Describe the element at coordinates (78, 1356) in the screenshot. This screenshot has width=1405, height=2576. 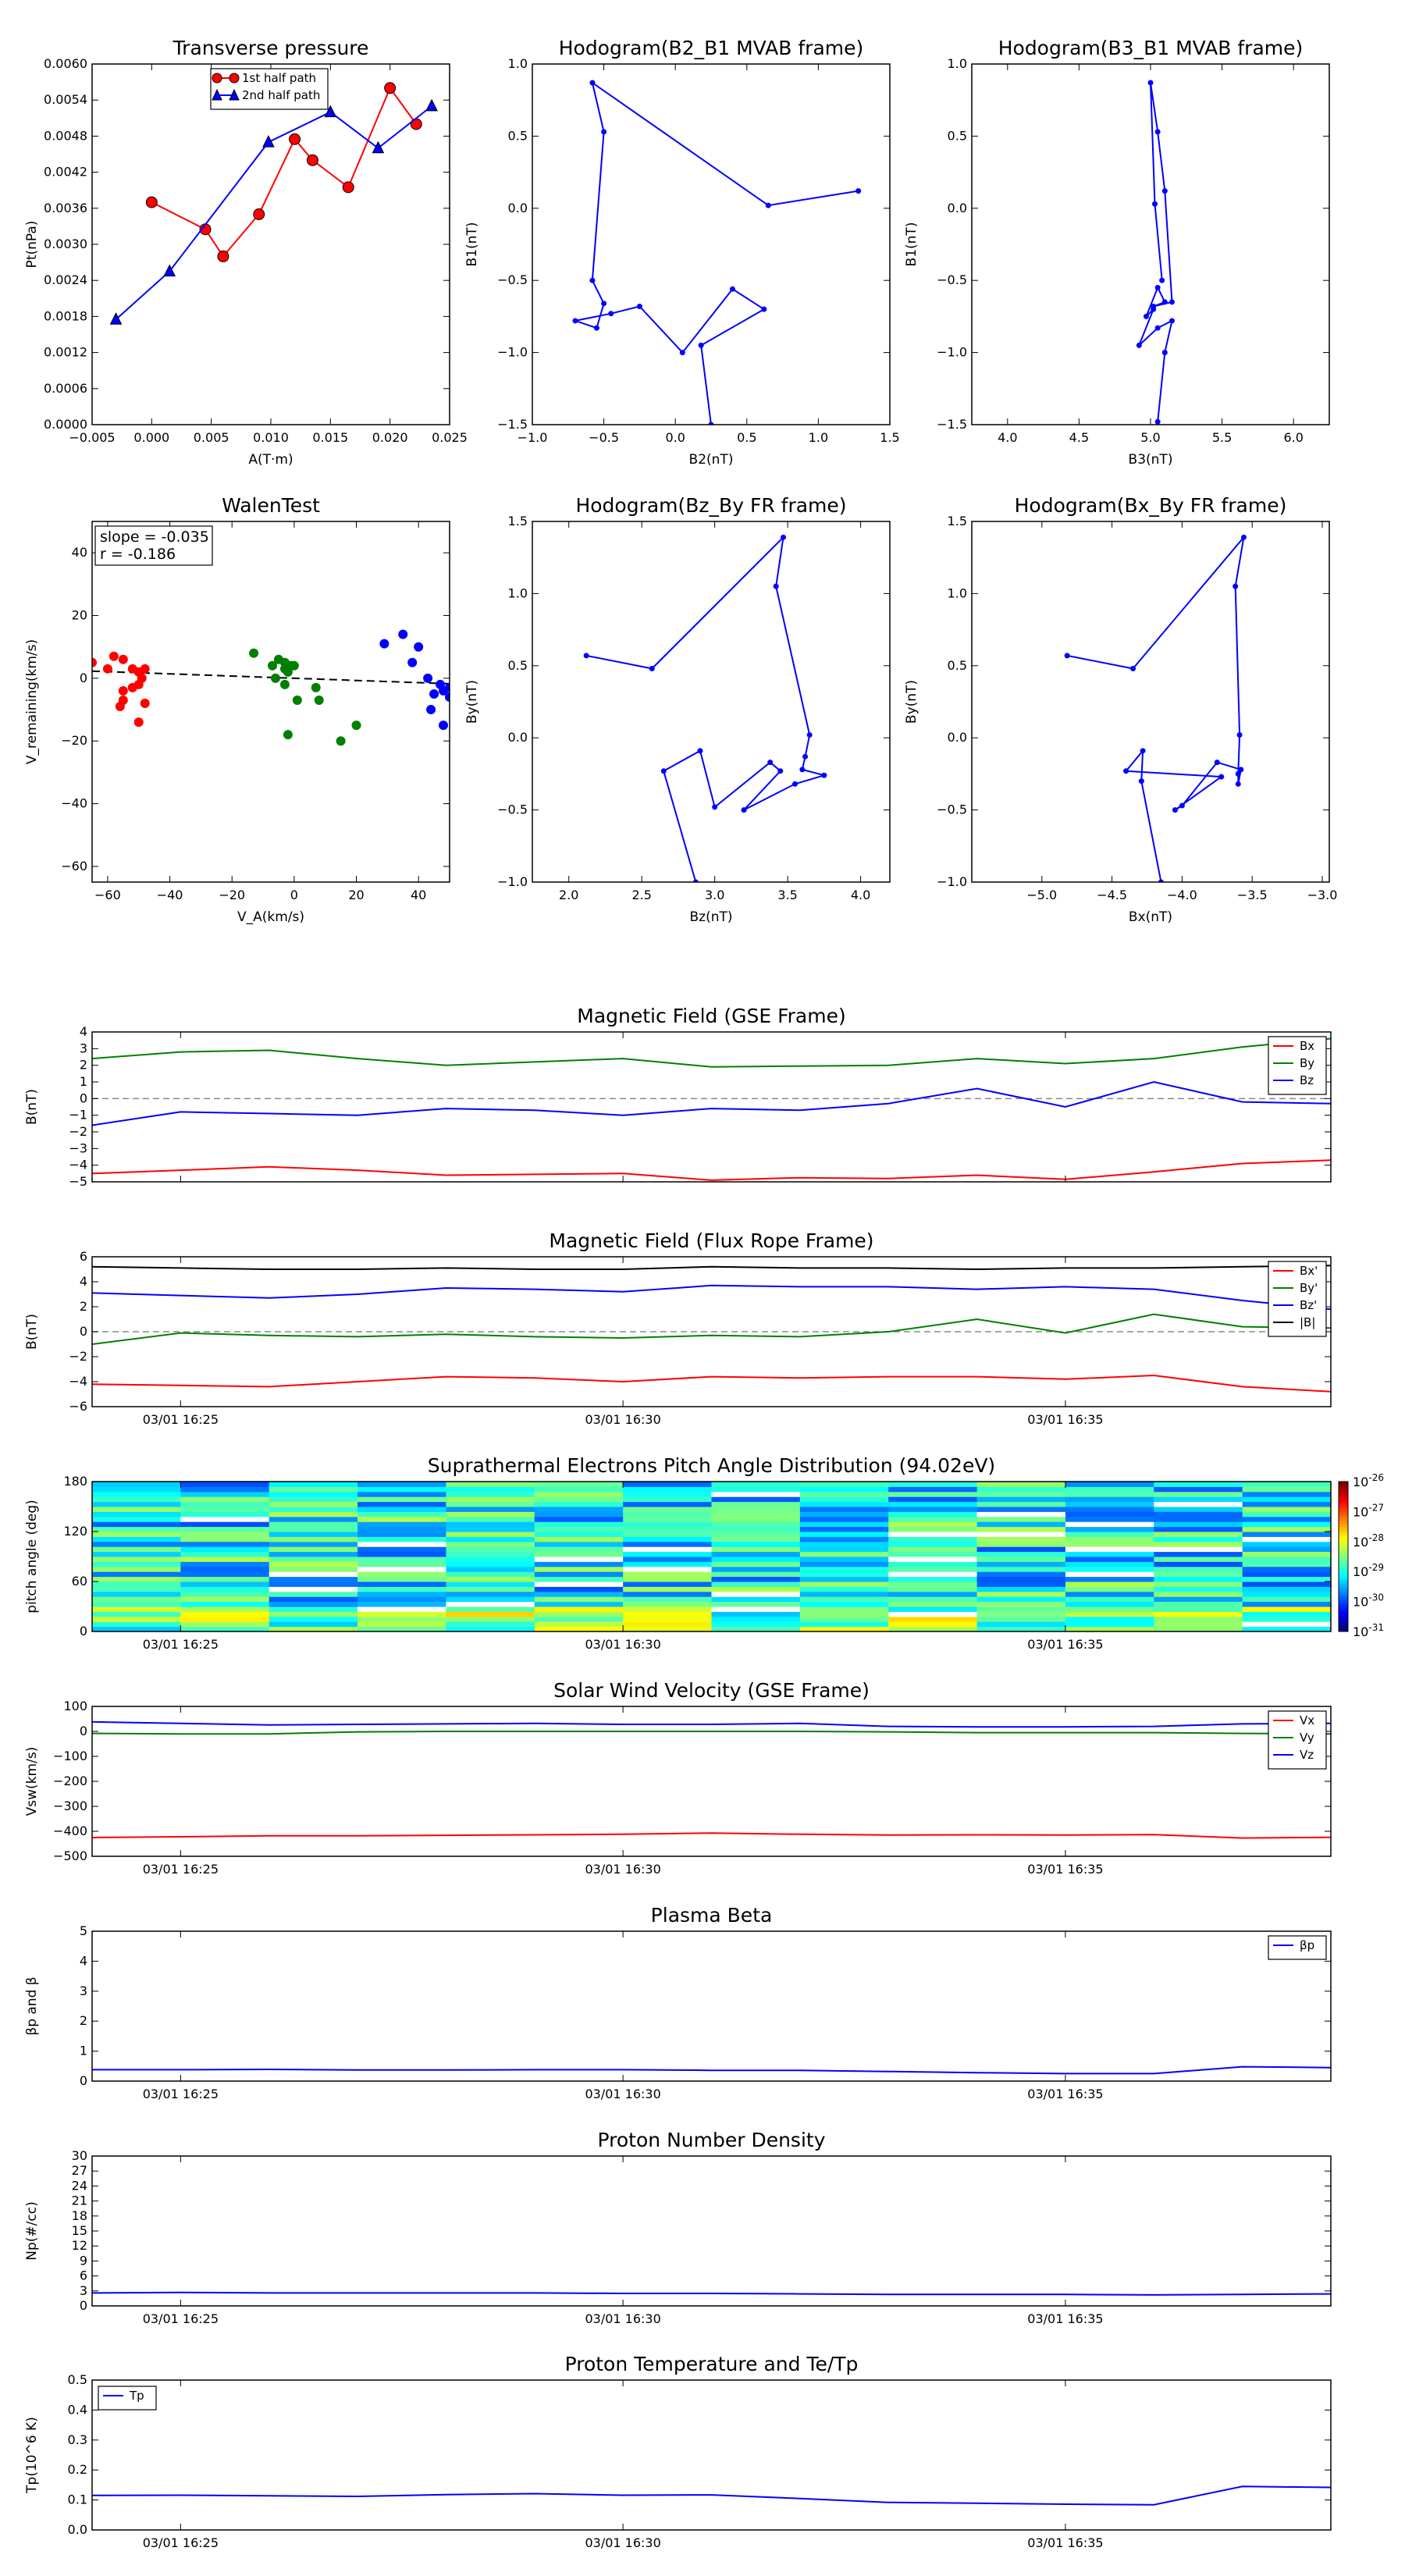
I see `y-tick-label: −2` at that location.